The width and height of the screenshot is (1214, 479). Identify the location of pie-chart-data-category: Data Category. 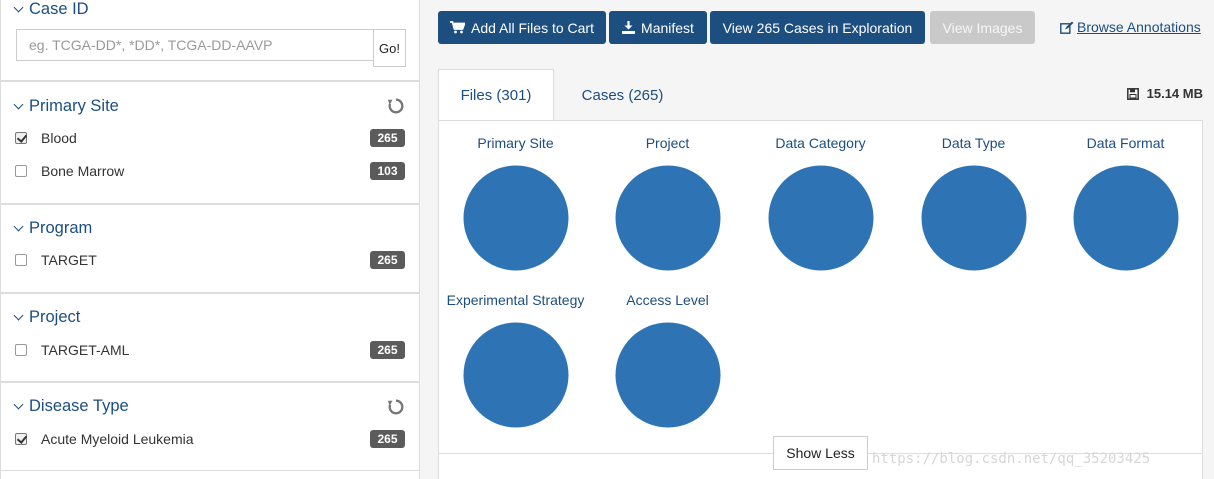
(820, 203).